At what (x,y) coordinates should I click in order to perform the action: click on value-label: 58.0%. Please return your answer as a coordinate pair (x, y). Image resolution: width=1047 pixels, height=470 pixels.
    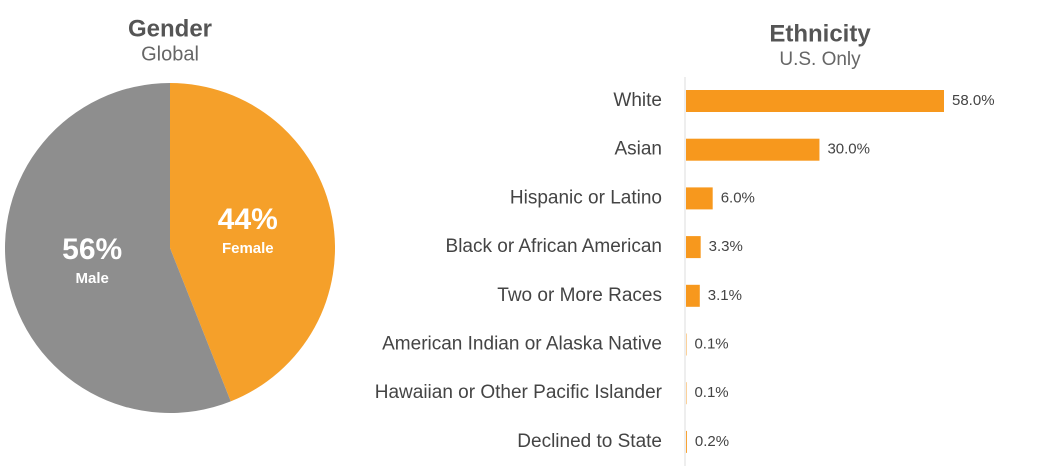
    Looking at the image, I should click on (973, 100).